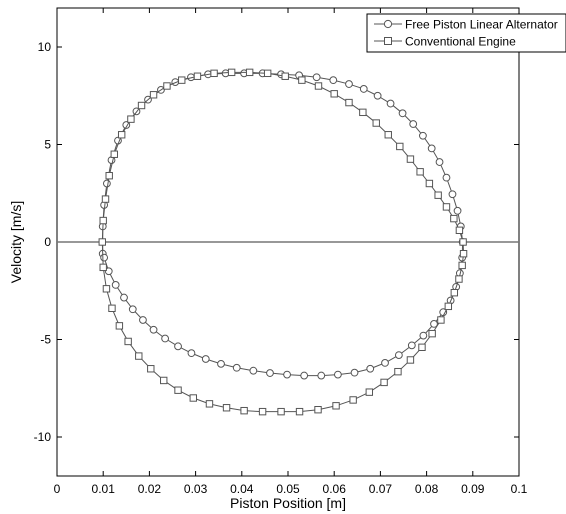 This screenshot has height=514, width=566. What do you see at coordinates (196, 489) in the screenshot?
I see `x-tick-label: 0.03` at bounding box center [196, 489].